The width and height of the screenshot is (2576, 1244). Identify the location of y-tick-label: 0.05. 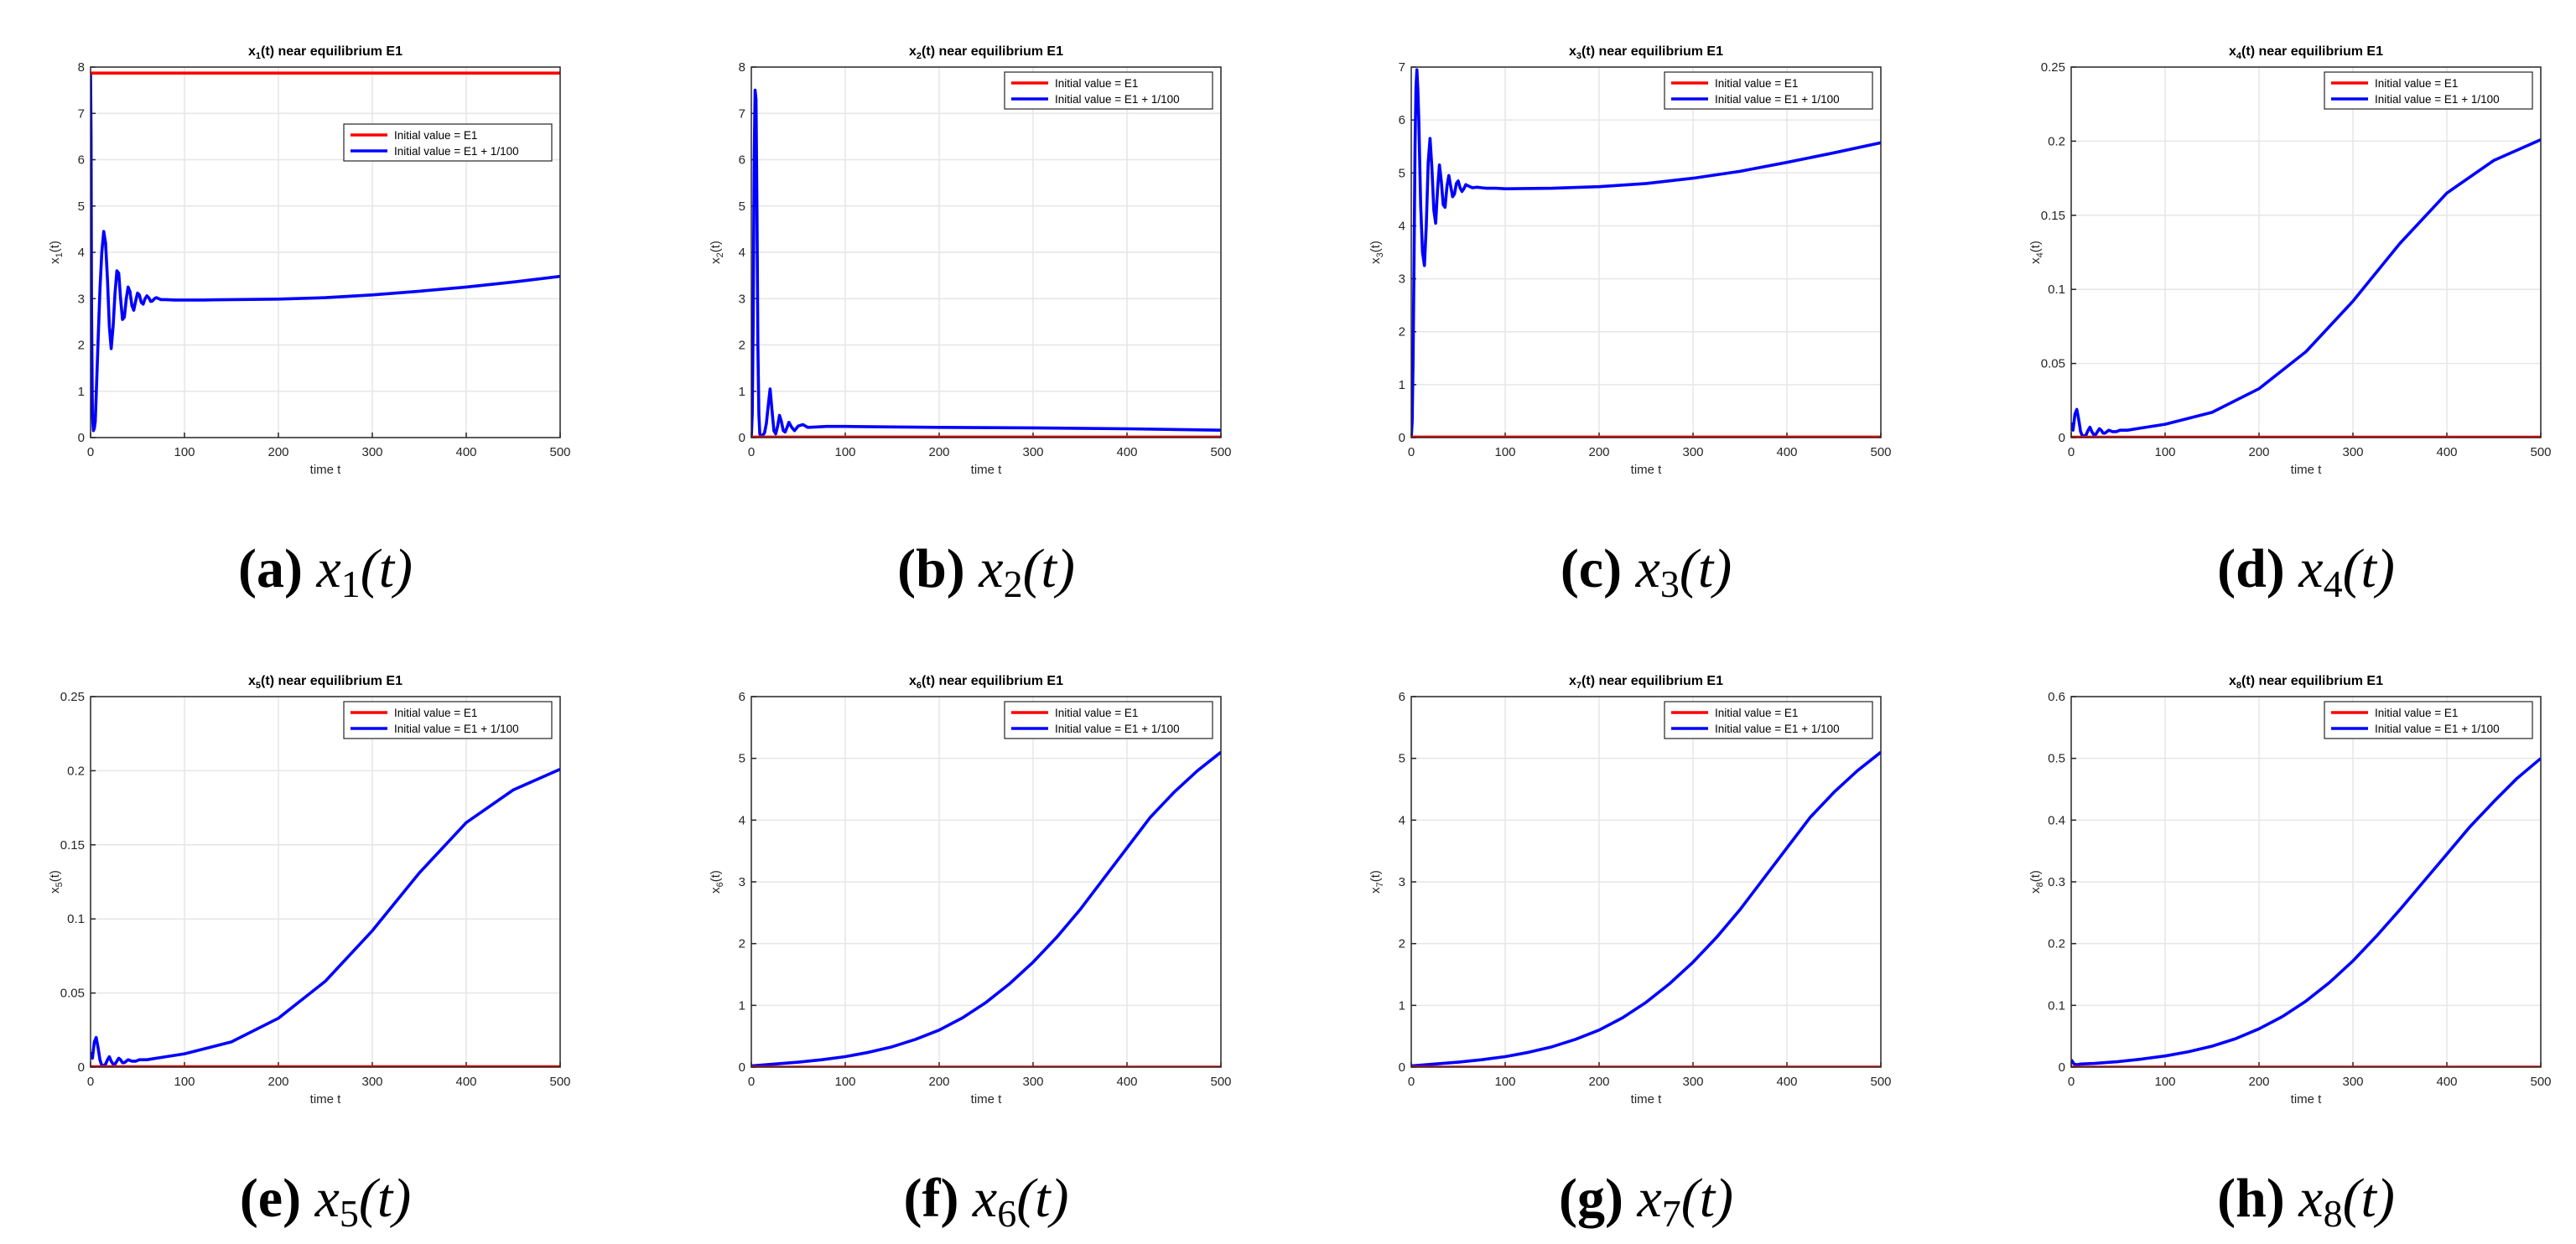
(2053, 364).